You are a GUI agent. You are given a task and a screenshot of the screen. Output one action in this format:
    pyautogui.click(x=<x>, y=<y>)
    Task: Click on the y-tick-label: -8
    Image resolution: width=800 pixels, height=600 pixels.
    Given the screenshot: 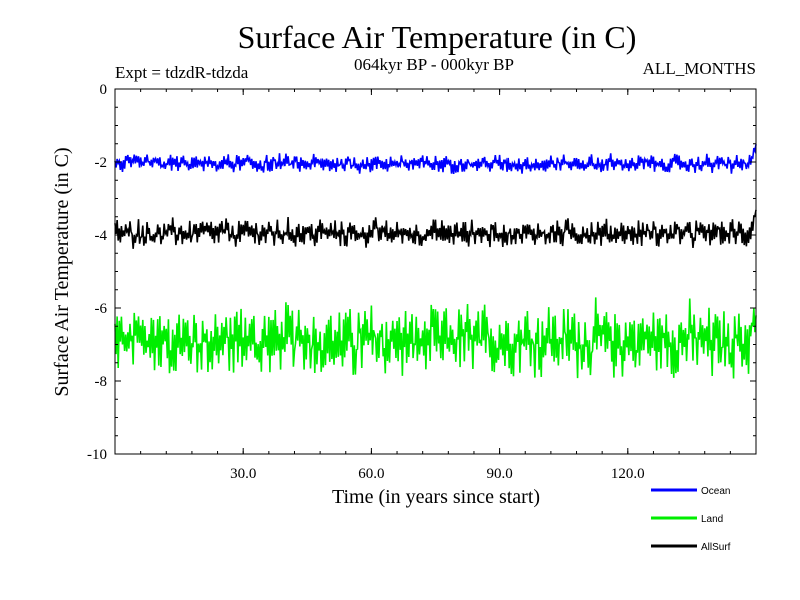 What is the action you would take?
    pyautogui.click(x=101, y=382)
    